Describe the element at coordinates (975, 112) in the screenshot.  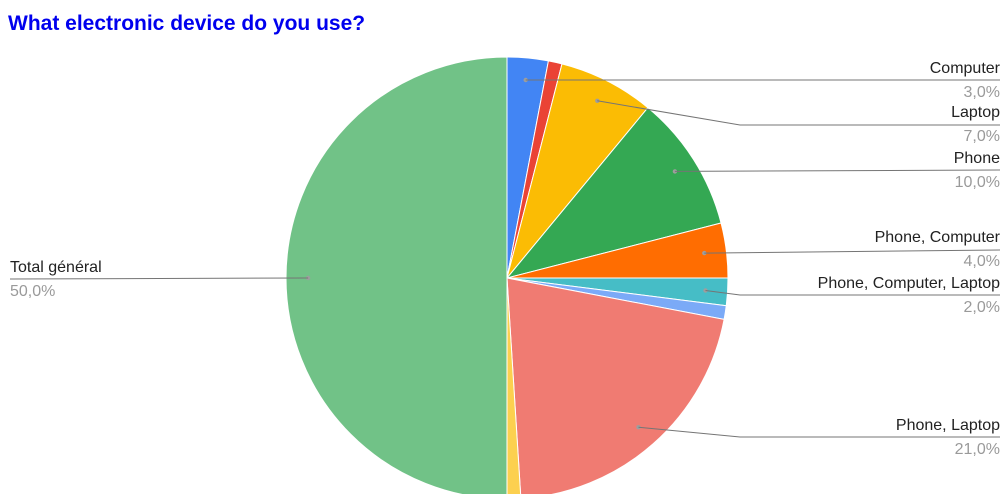
I see `slice-label-2: Laptop` at that location.